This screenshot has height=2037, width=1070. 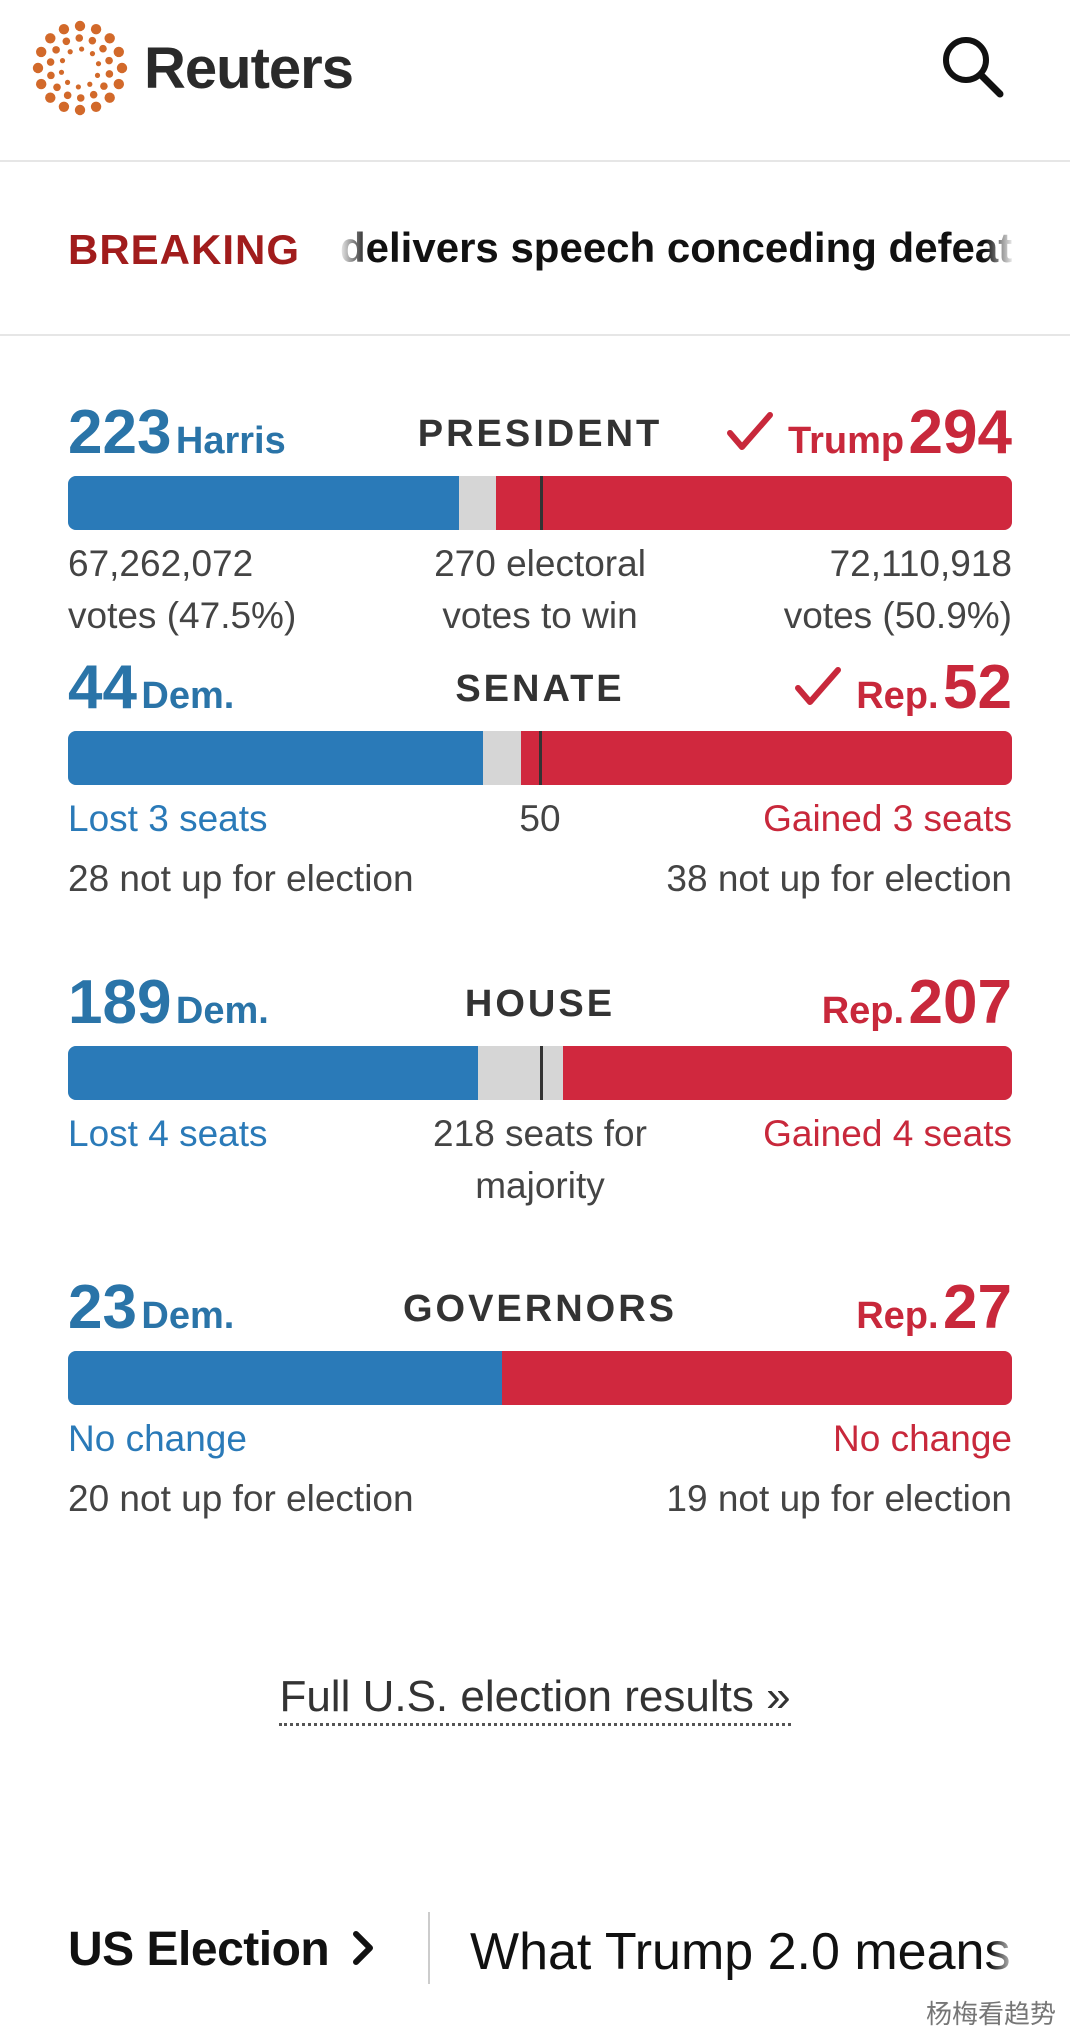 What do you see at coordinates (168, 1003) in the screenshot?
I see `dem-header: 189 Dem.` at bounding box center [168, 1003].